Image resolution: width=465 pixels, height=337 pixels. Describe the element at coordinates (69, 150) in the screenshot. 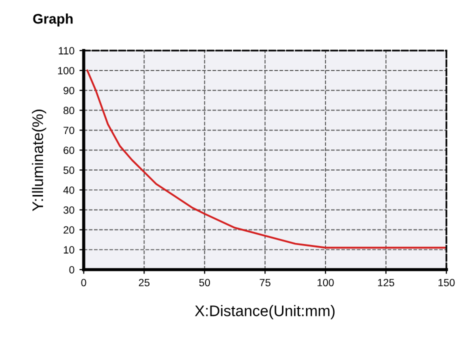

I see `y-tick-label: 60` at that location.